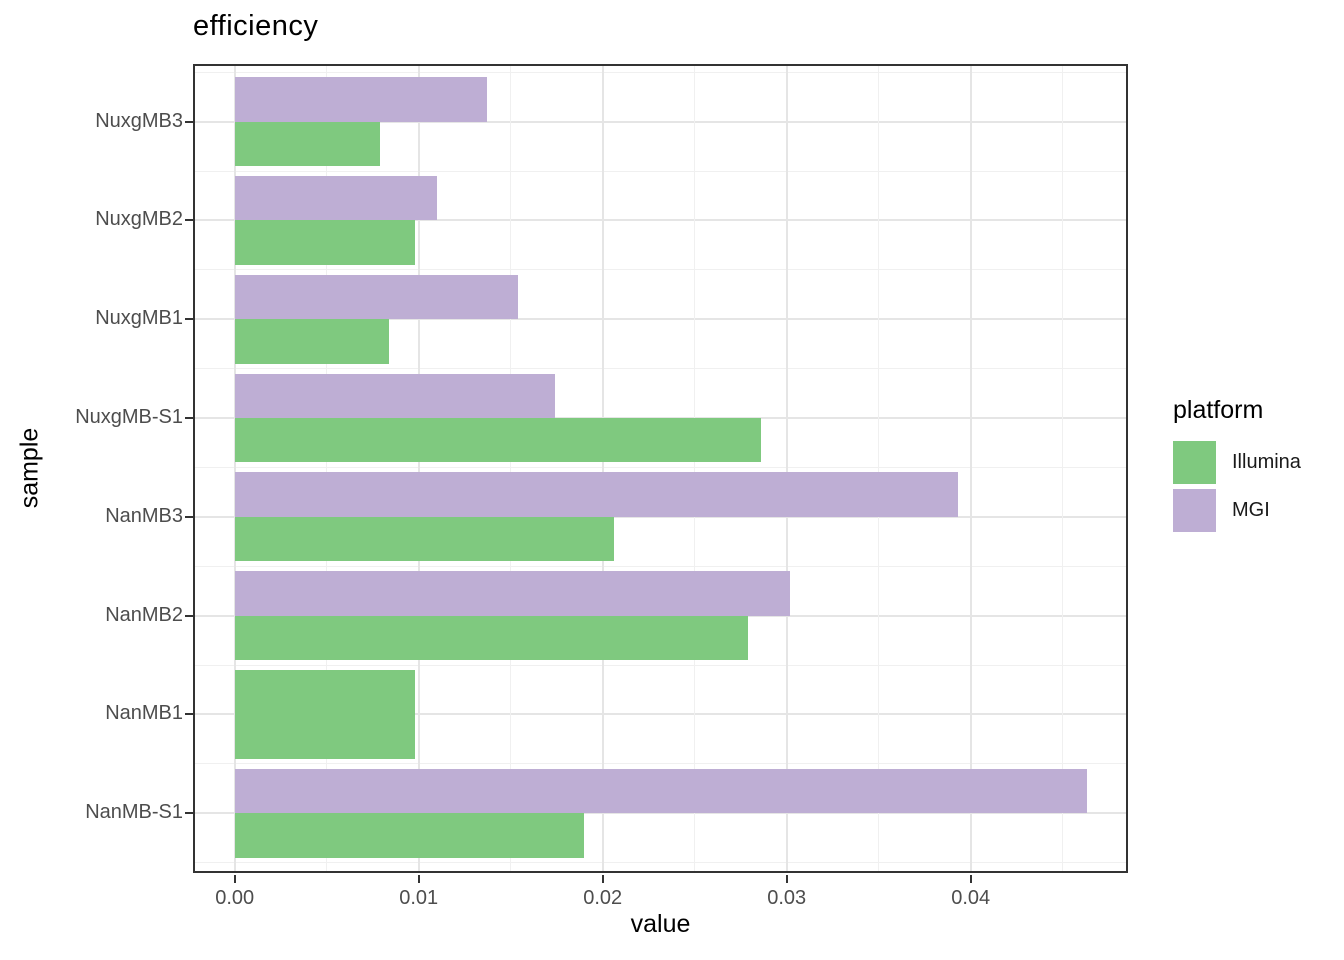  I want to click on x-axis-title: value, so click(660, 924).